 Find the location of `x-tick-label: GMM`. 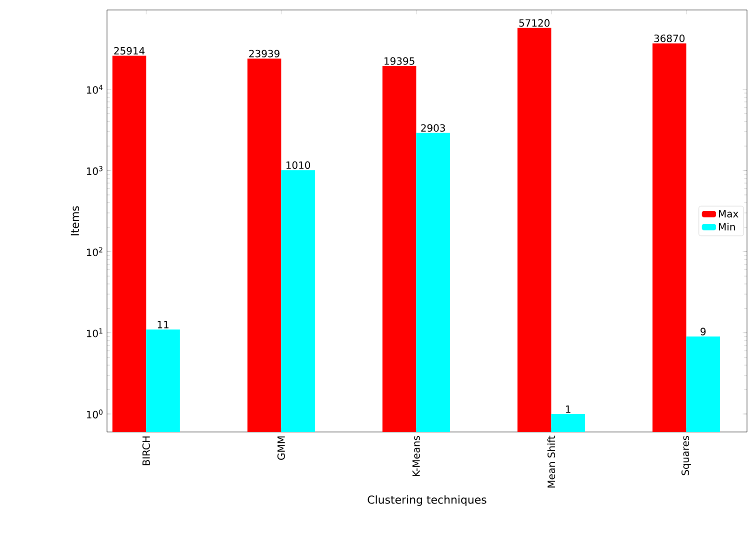

x-tick-label: GMM is located at coordinates (281, 448).